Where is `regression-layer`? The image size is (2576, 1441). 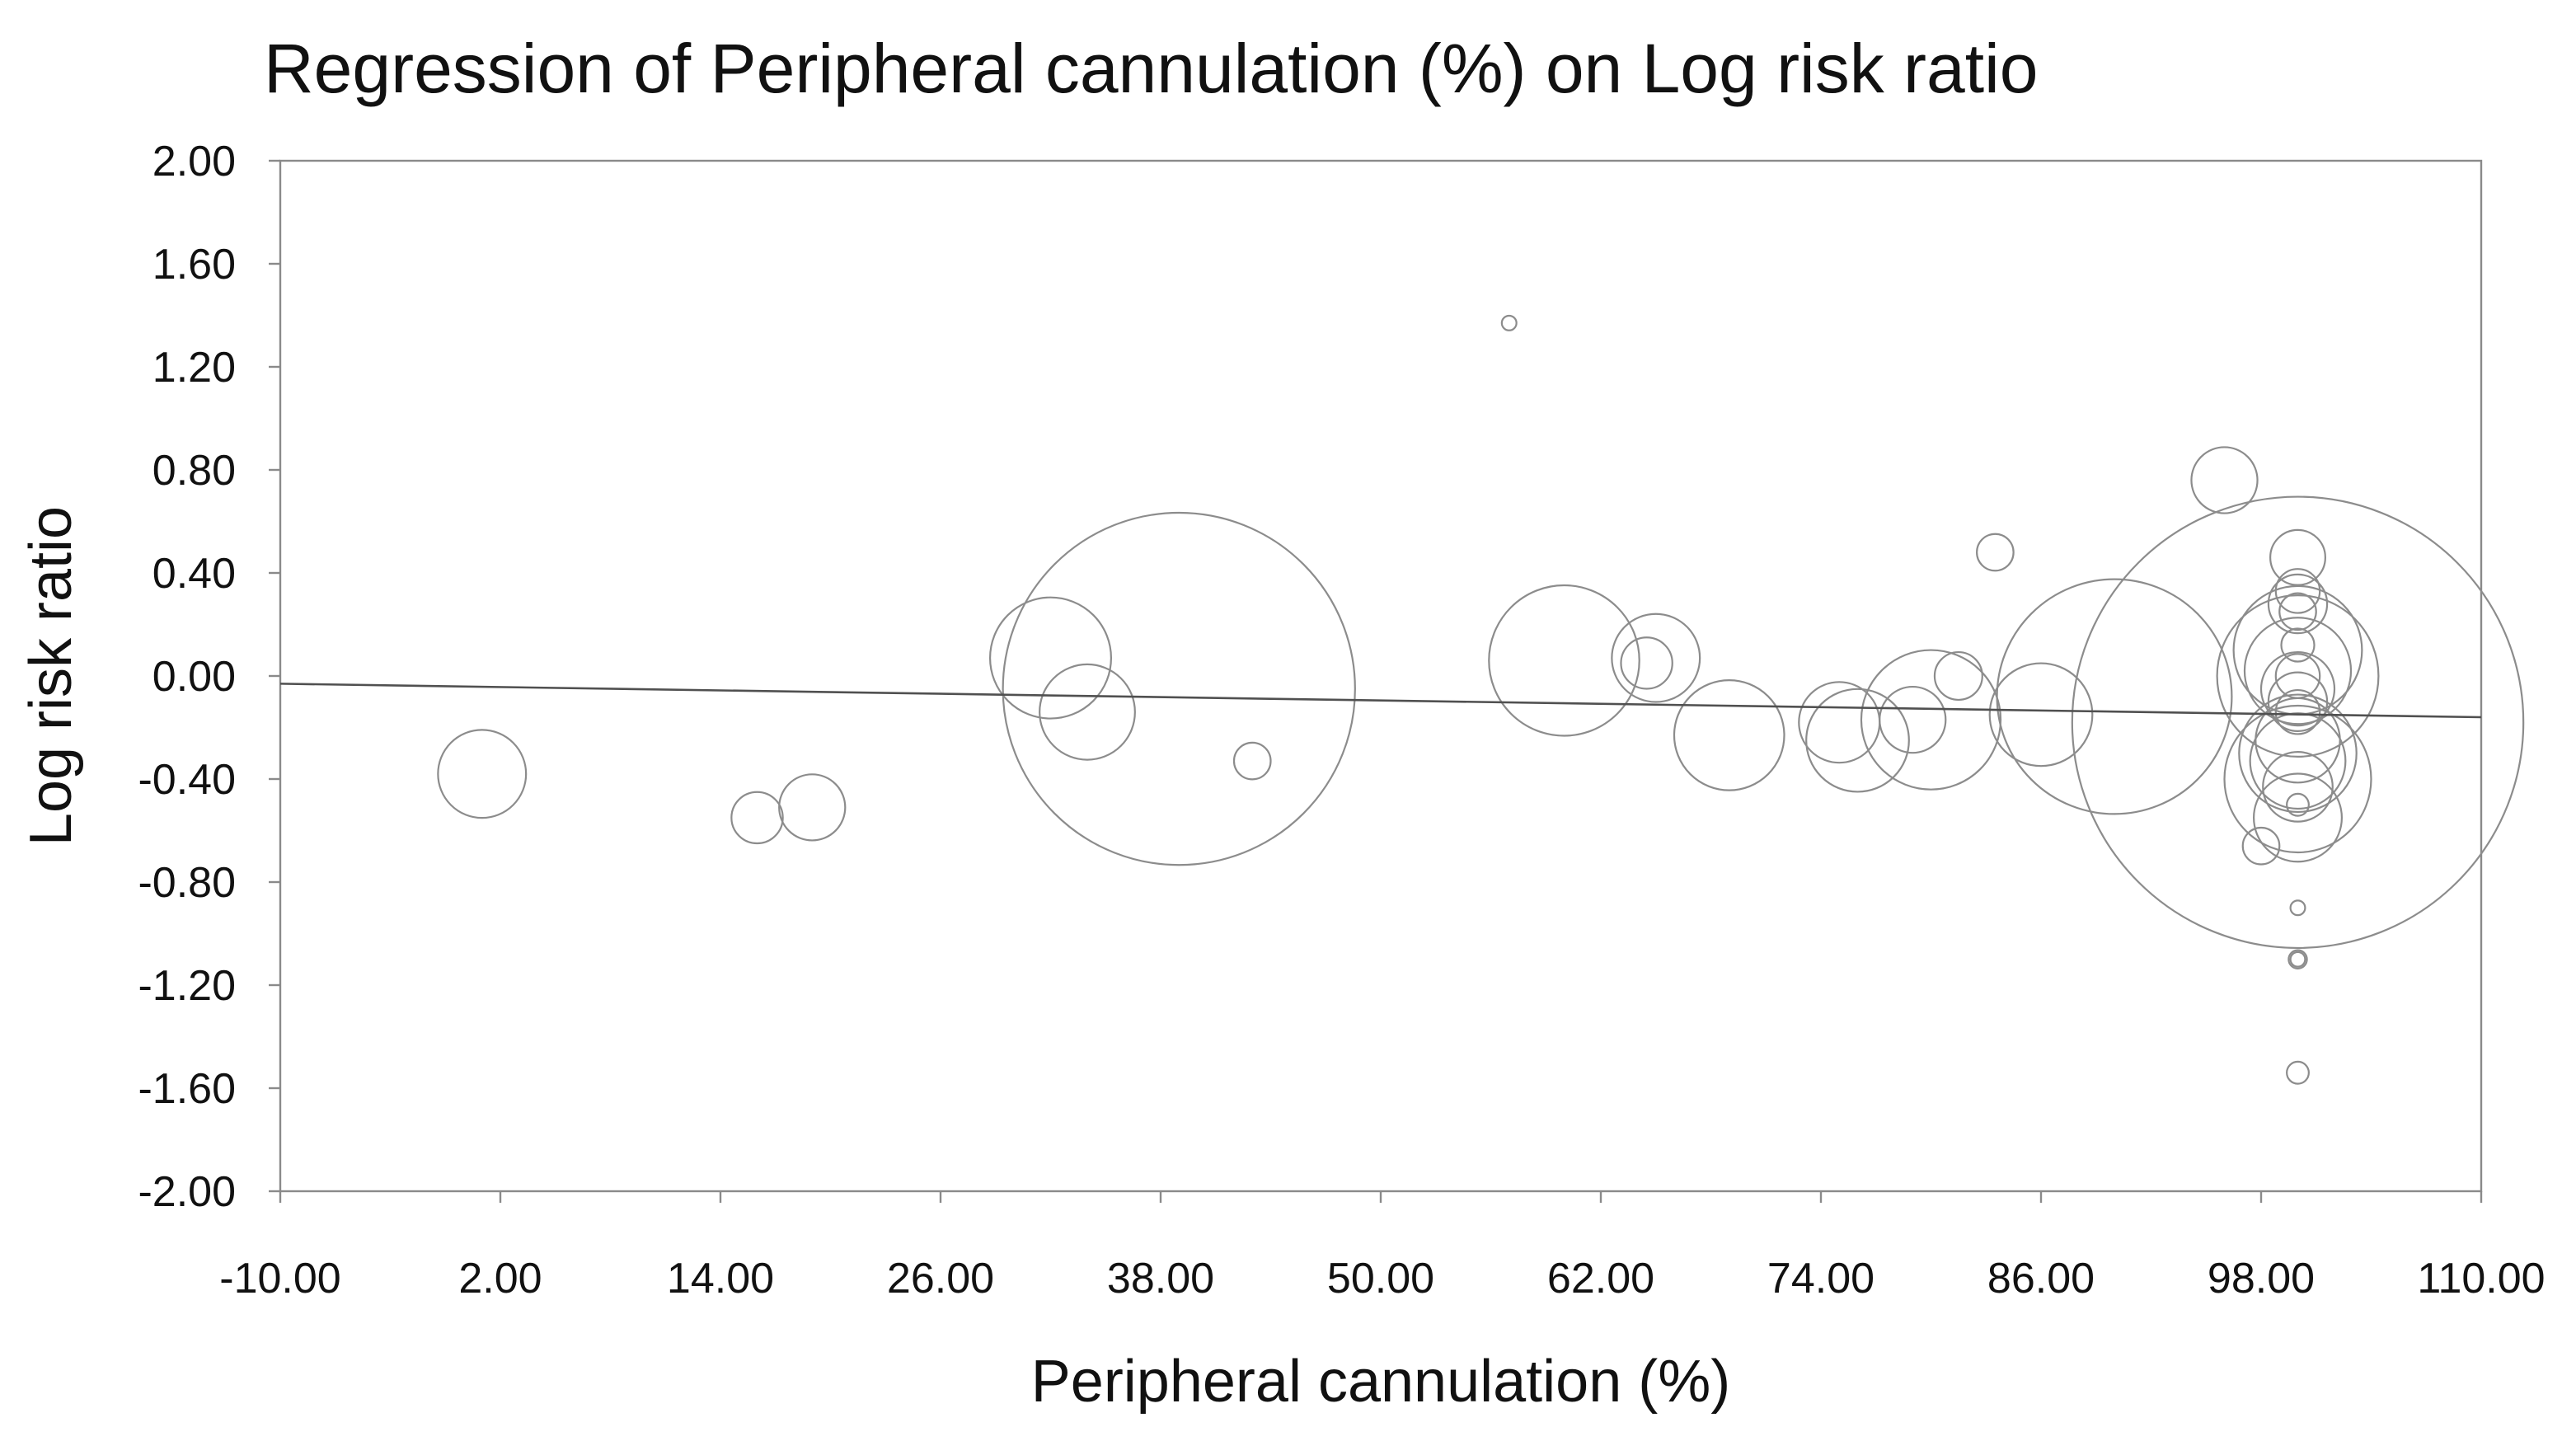 regression-layer is located at coordinates (1381, 701).